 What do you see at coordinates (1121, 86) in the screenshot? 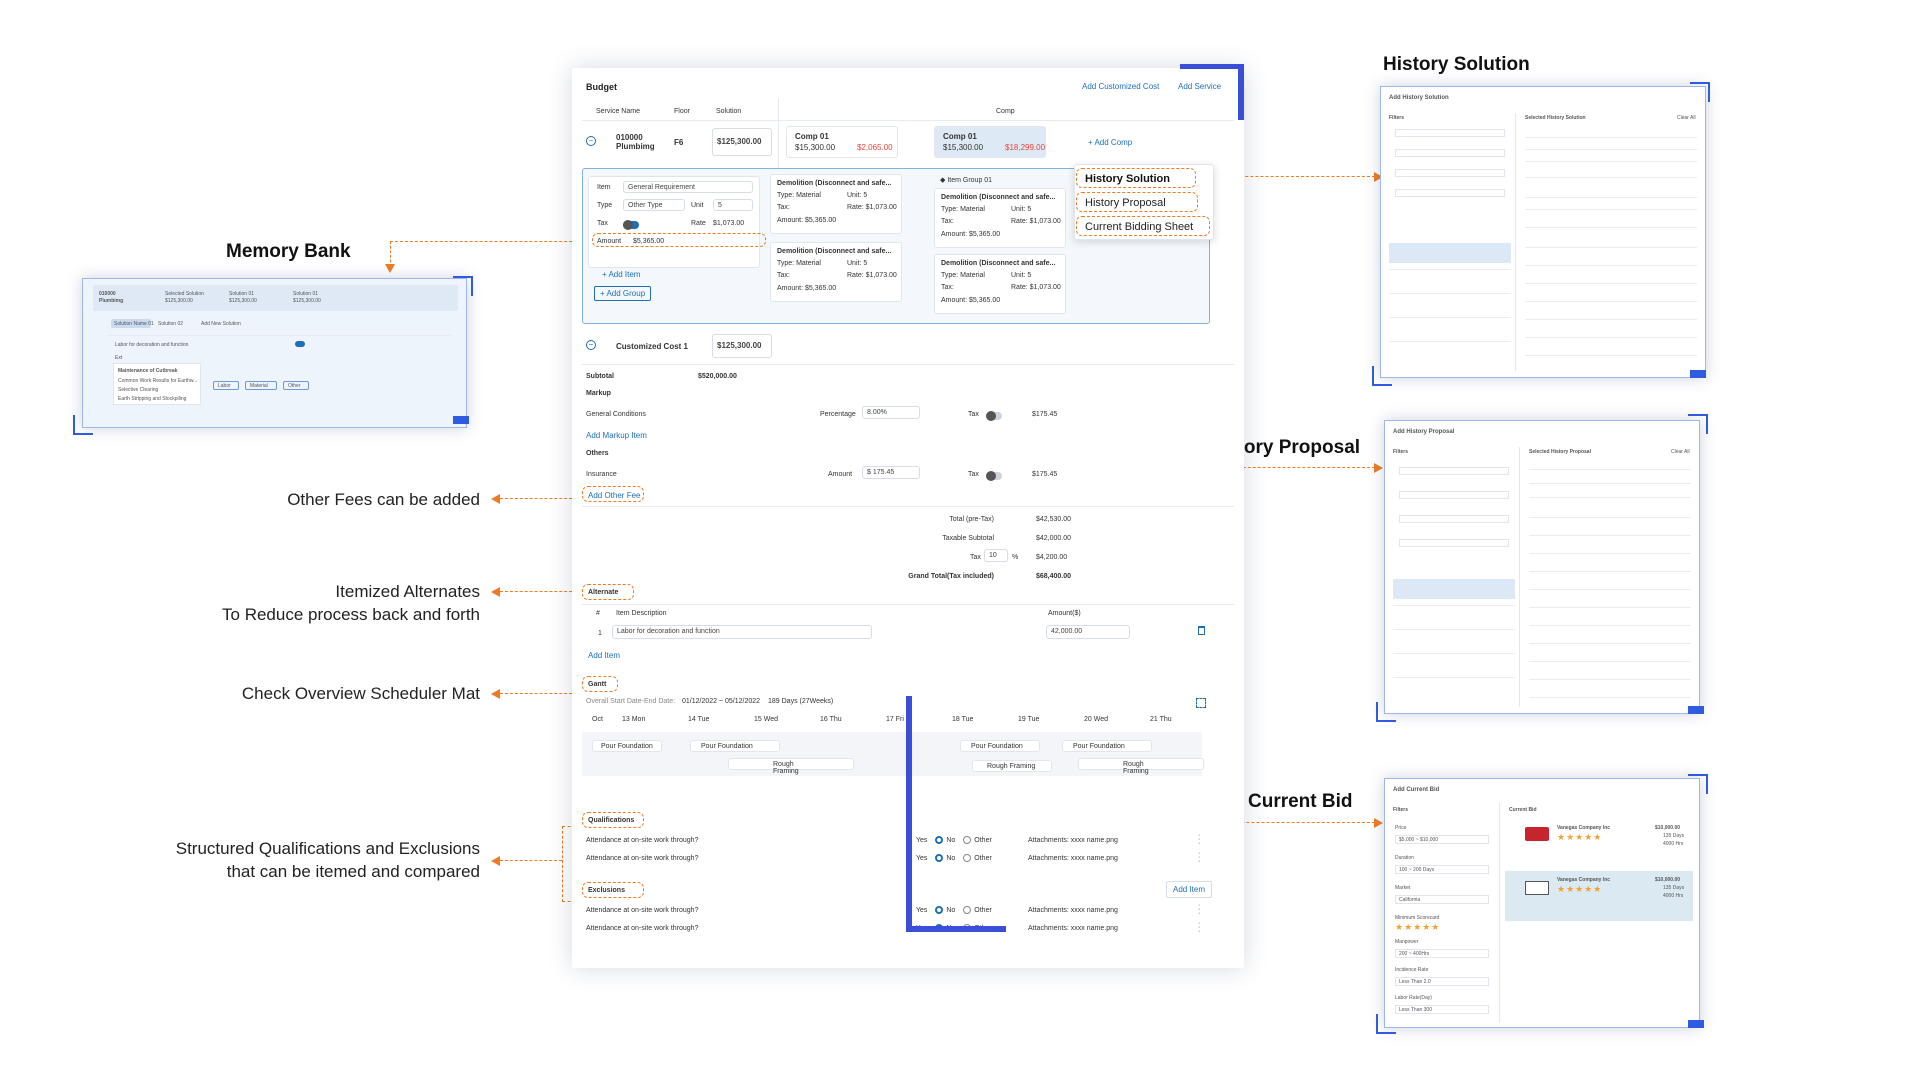
I see `add-customized-cost: Add Customized Cost` at bounding box center [1121, 86].